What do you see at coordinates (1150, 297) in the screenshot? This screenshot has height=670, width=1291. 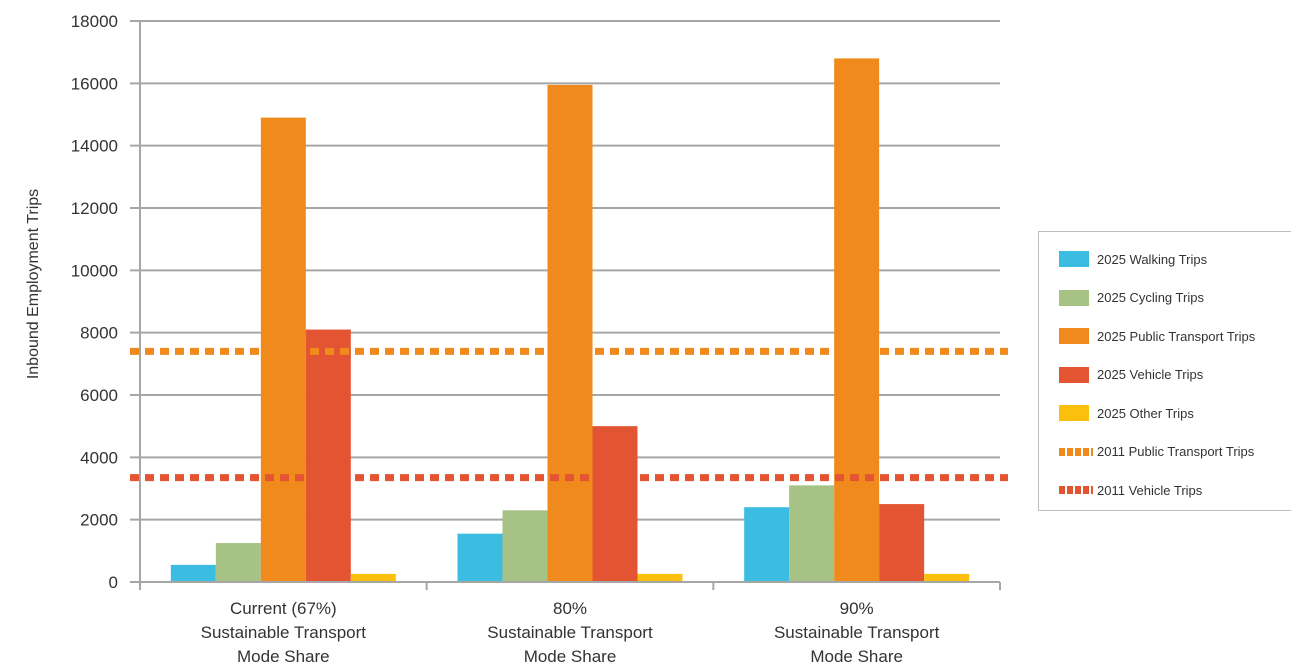 I see `legend-label: 2025 Cycling Trips` at bounding box center [1150, 297].